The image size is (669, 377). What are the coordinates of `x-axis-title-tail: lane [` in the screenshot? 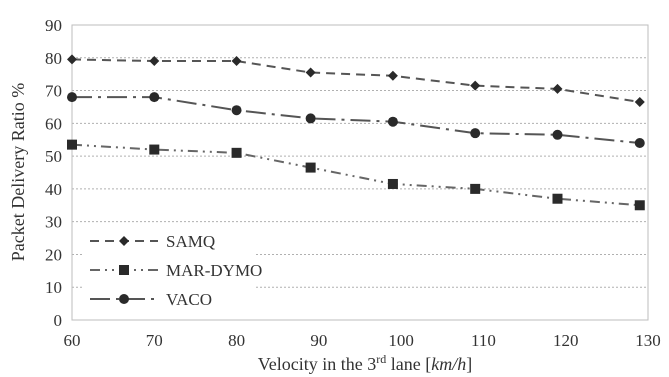 It's located at (408, 364).